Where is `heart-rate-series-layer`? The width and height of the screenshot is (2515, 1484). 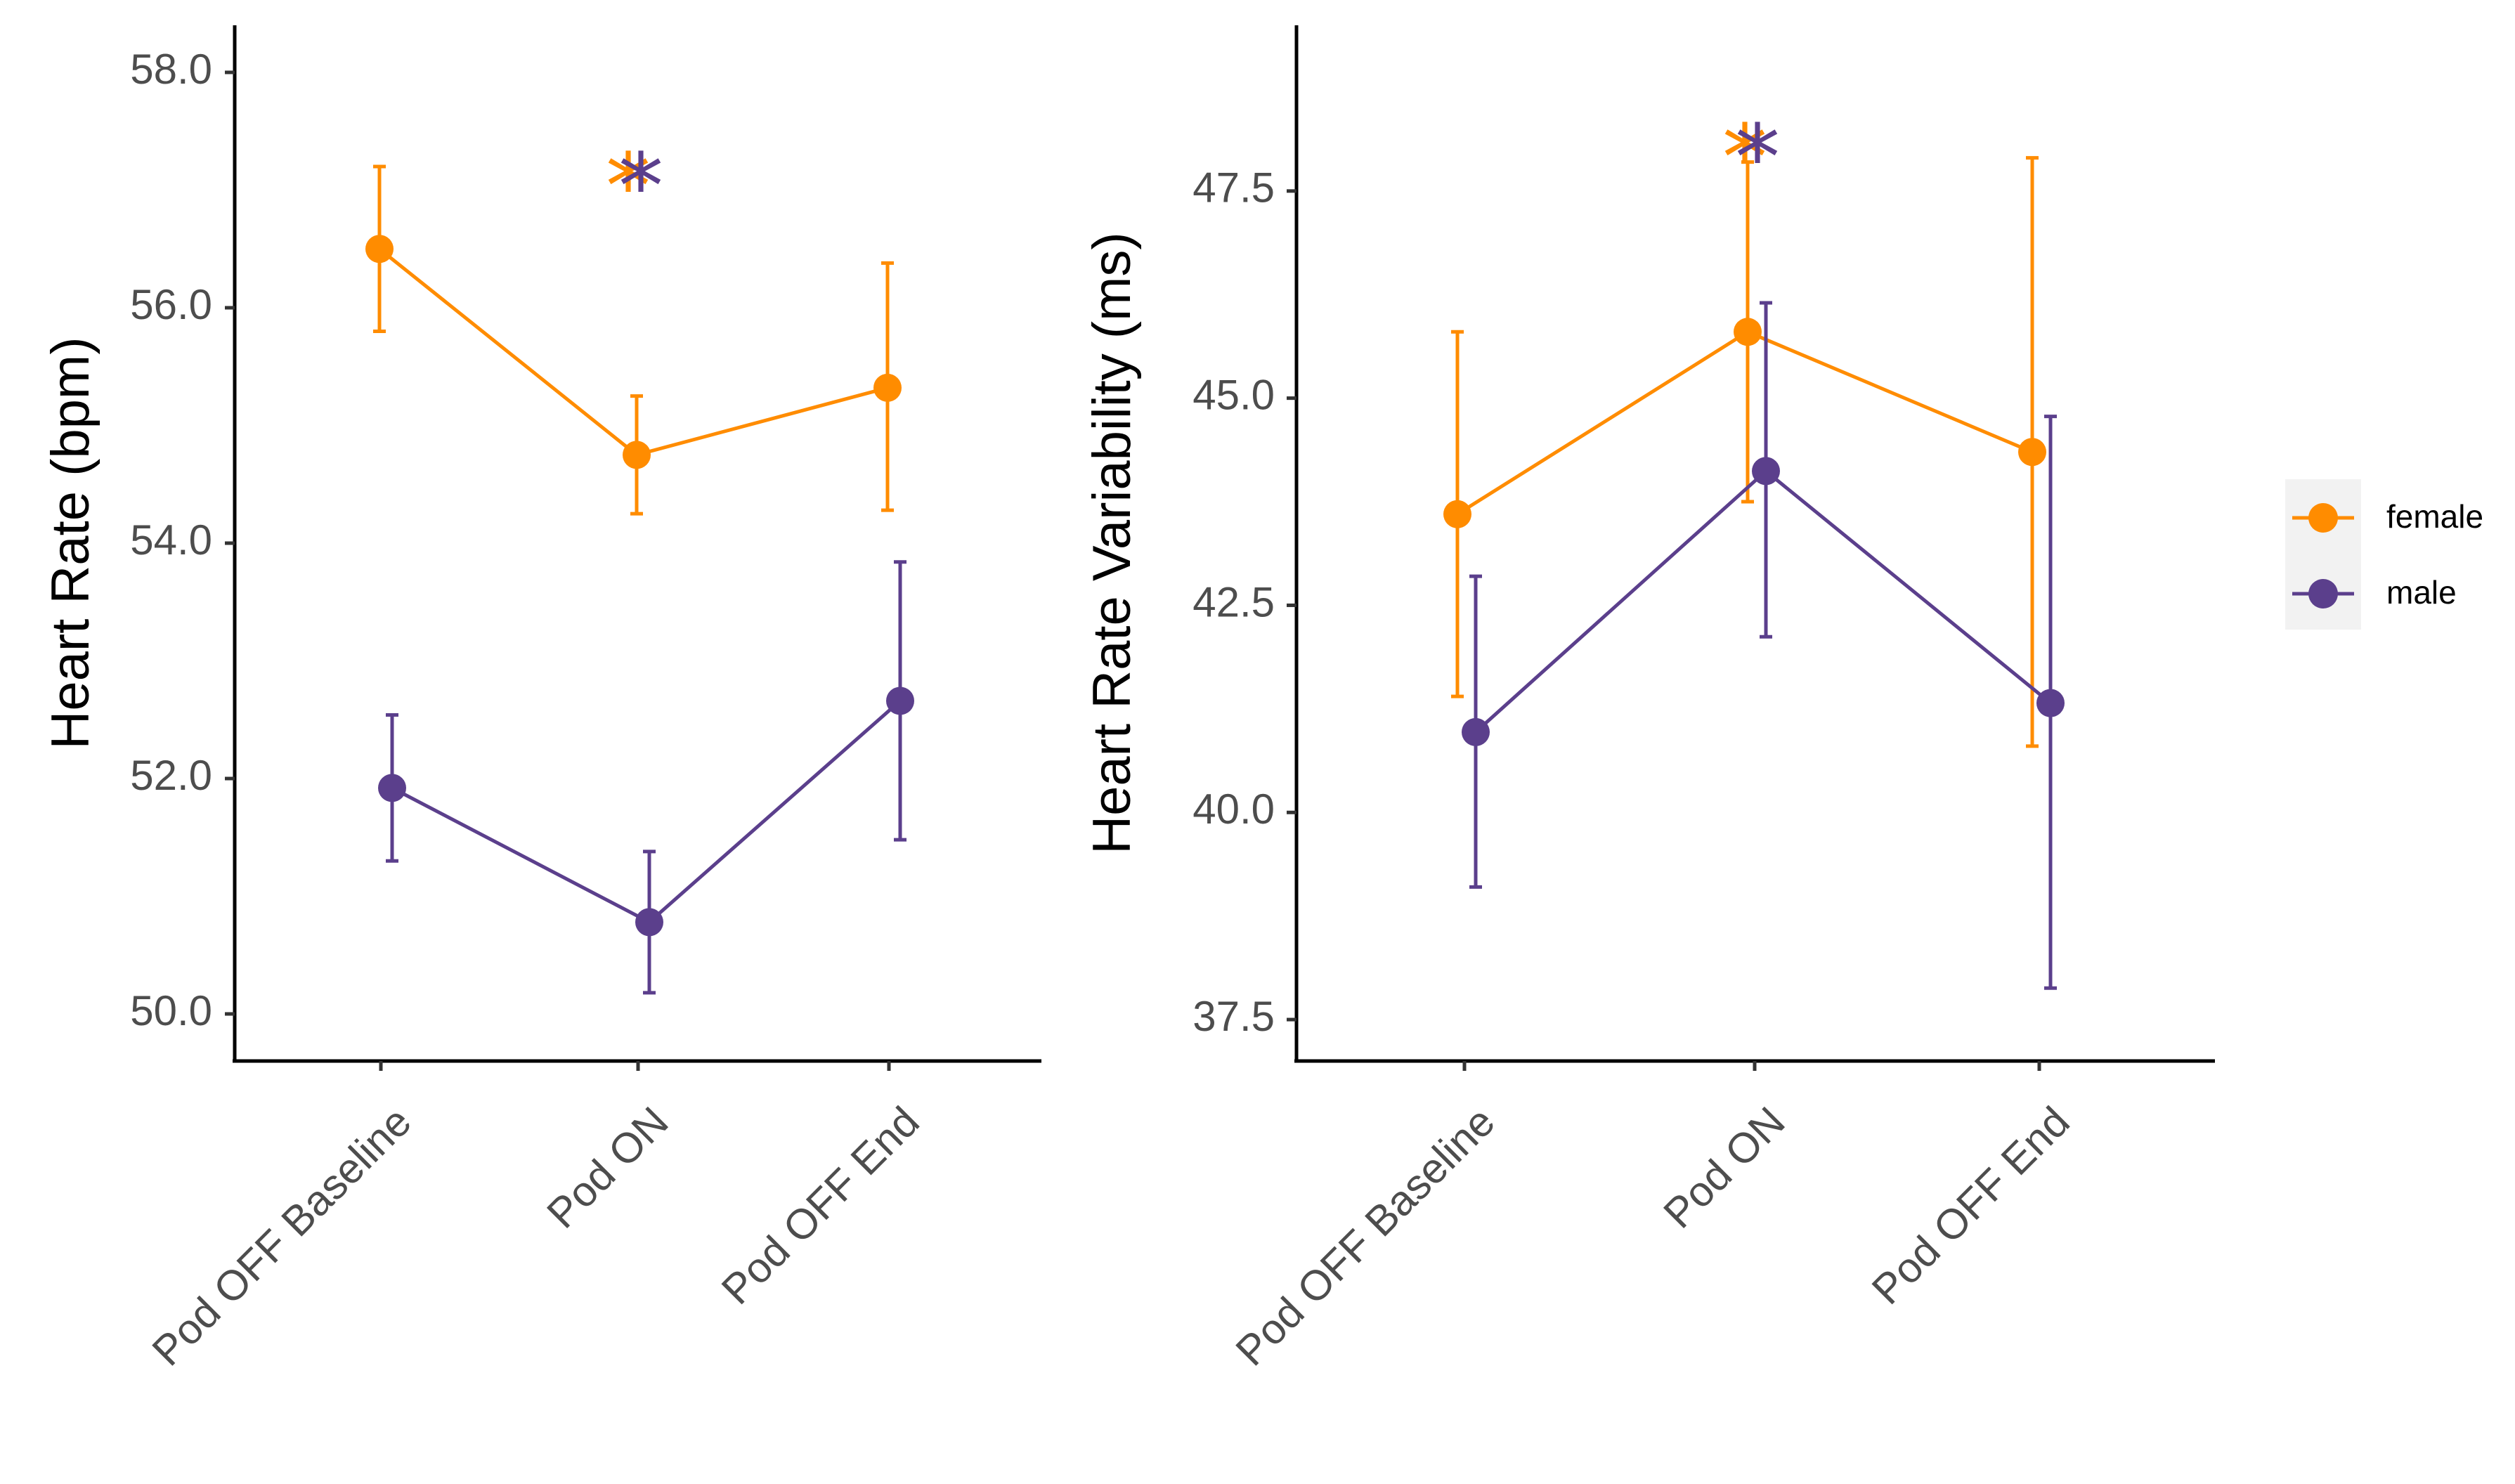 heart-rate-series-layer is located at coordinates (639, 579).